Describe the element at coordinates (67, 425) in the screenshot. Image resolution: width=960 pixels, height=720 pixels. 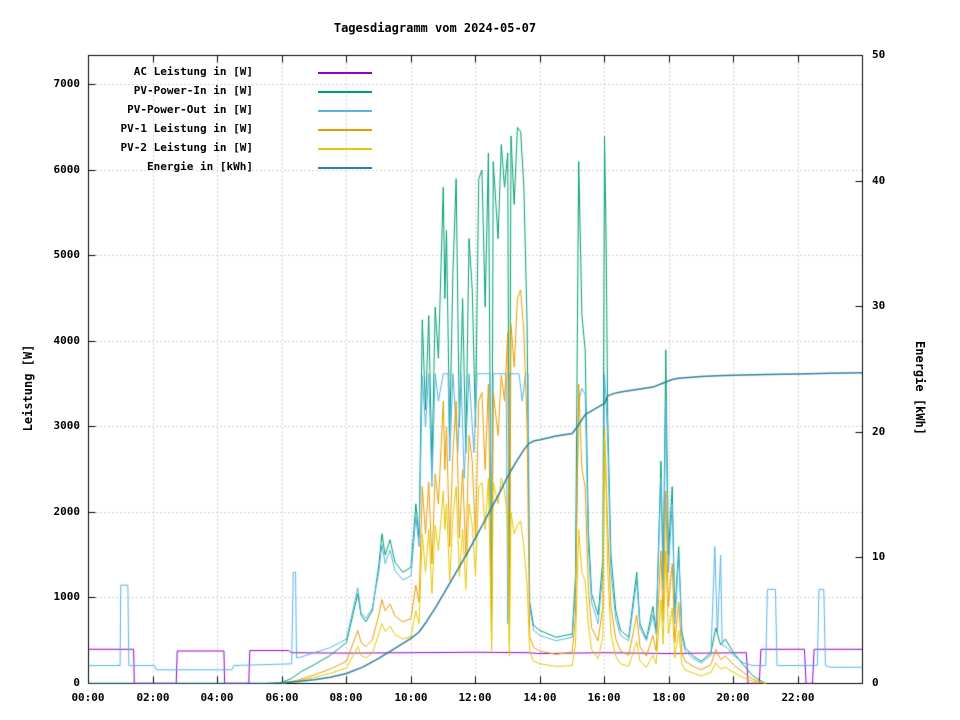
I see `y-left-tick-label: 3000` at that location.